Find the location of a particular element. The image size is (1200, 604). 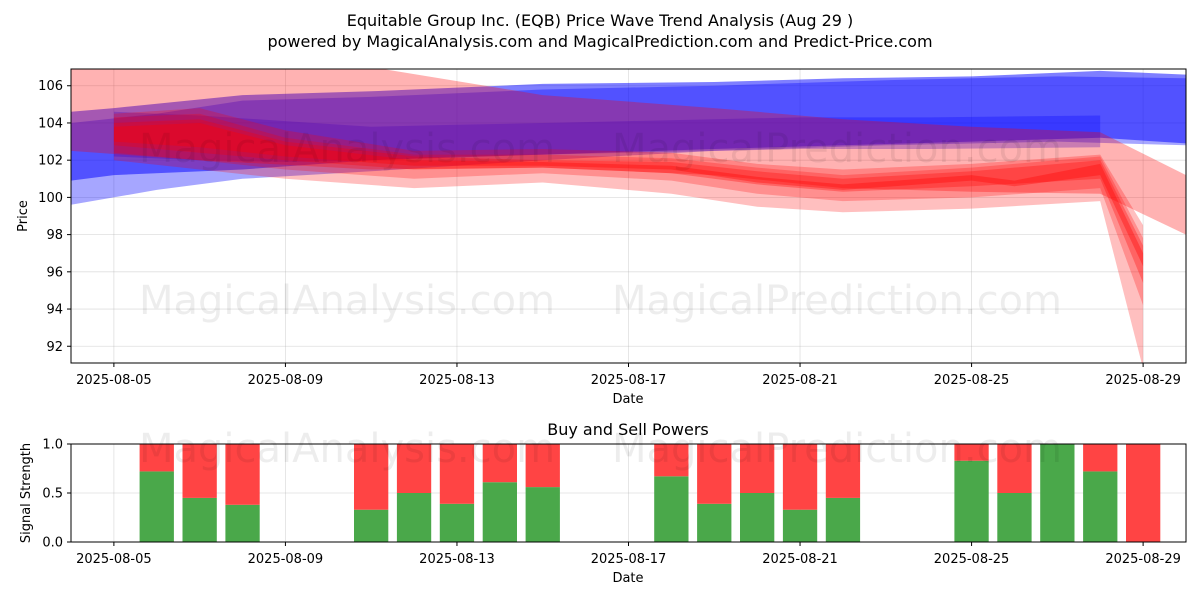

top-y-tick-label: 92 is located at coordinates (54, 347).